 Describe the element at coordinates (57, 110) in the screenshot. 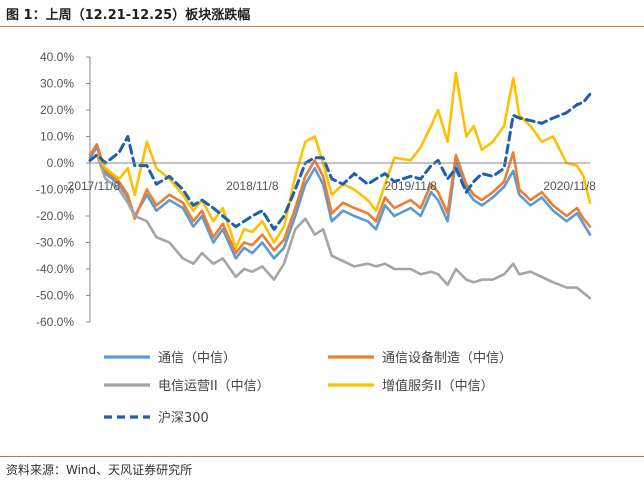

I see `y-tick-label: 20.0%` at that location.